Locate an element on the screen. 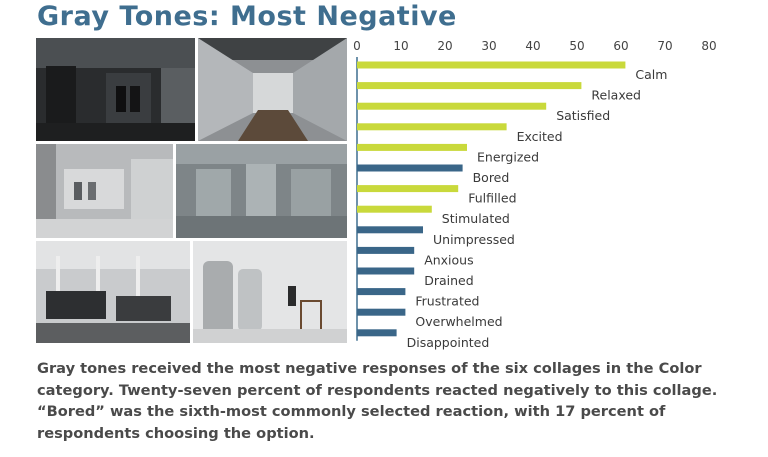 Image resolution: width=768 pixels, height=457 pixels. bar-drained is located at coordinates (386, 271).